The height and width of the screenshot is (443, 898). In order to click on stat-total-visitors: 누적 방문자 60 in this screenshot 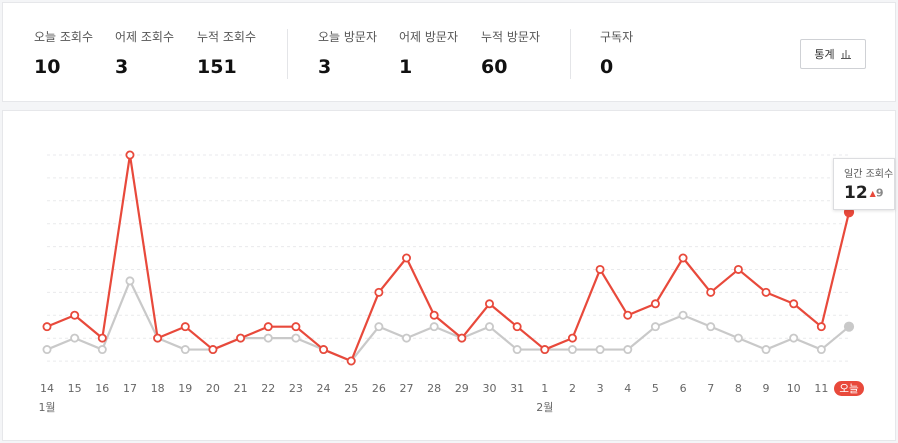, I will do `click(510, 53)`.